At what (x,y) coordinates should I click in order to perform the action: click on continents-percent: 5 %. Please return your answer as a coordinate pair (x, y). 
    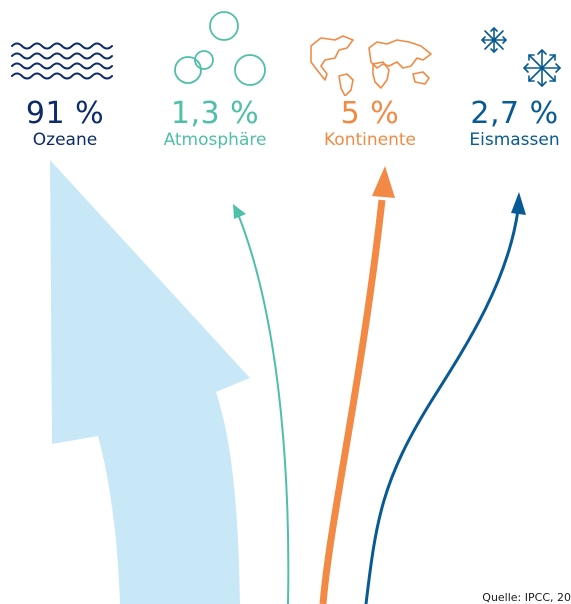
    Looking at the image, I should click on (370, 113).